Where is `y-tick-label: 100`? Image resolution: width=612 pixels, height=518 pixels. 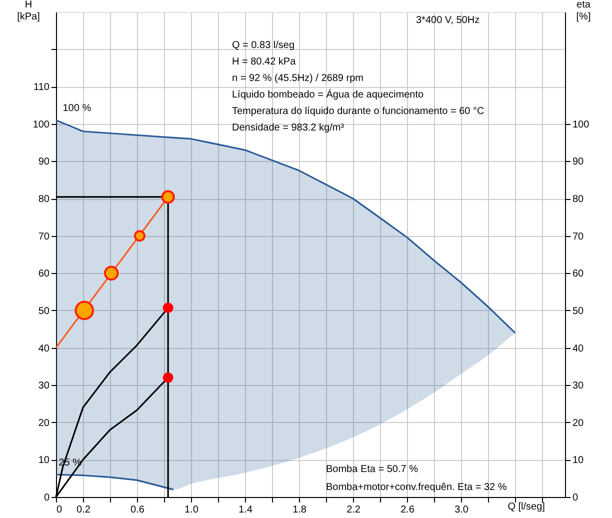 y-tick-label: 100 is located at coordinates (41, 124).